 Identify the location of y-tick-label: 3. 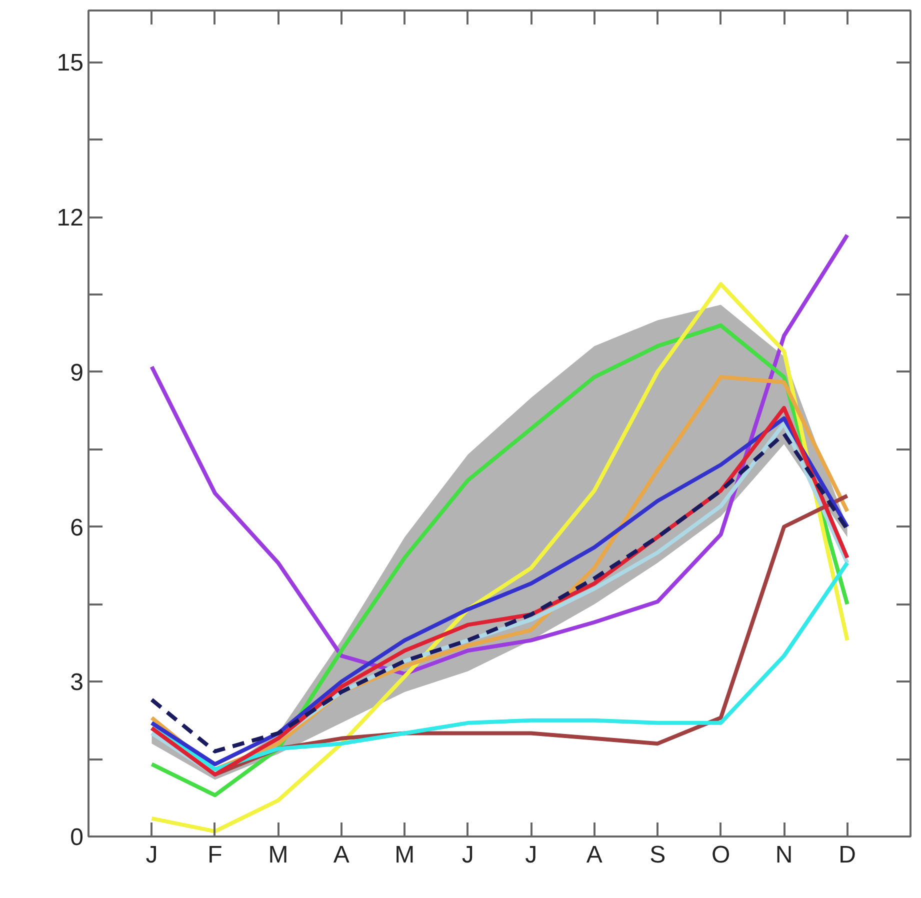
(77, 682).